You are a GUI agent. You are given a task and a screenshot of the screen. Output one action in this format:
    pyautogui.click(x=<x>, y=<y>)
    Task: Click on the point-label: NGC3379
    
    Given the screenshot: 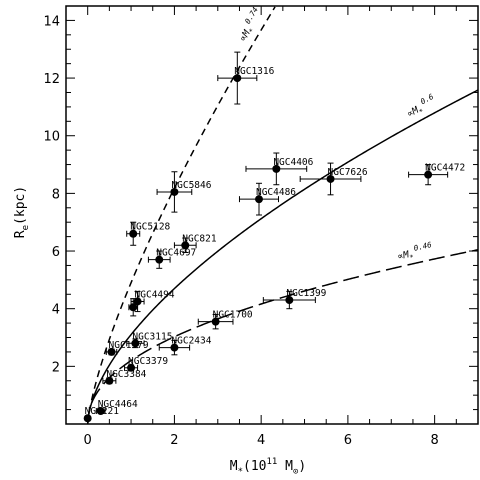 What is the action you would take?
    pyautogui.click(x=148, y=361)
    